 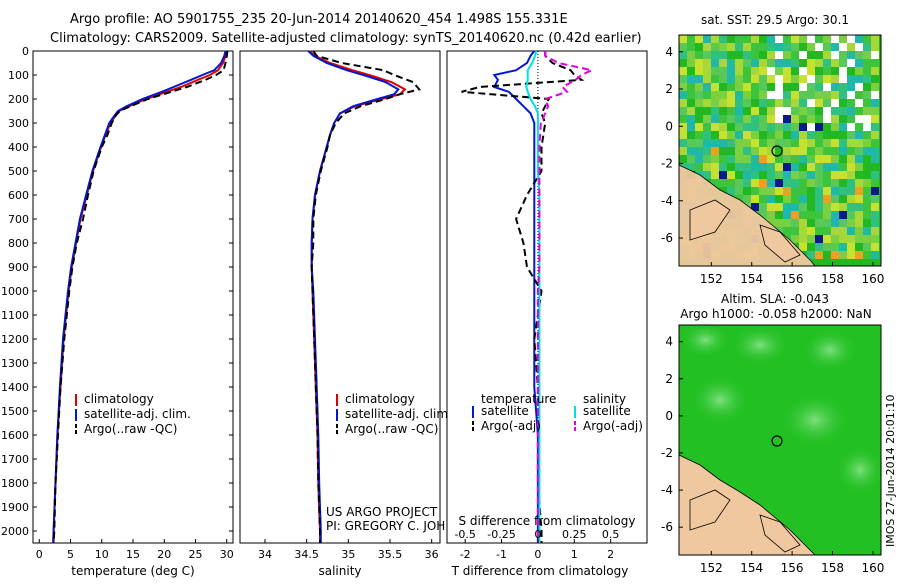 I want to click on sst-argo-location-marker, so click(x=777, y=151).